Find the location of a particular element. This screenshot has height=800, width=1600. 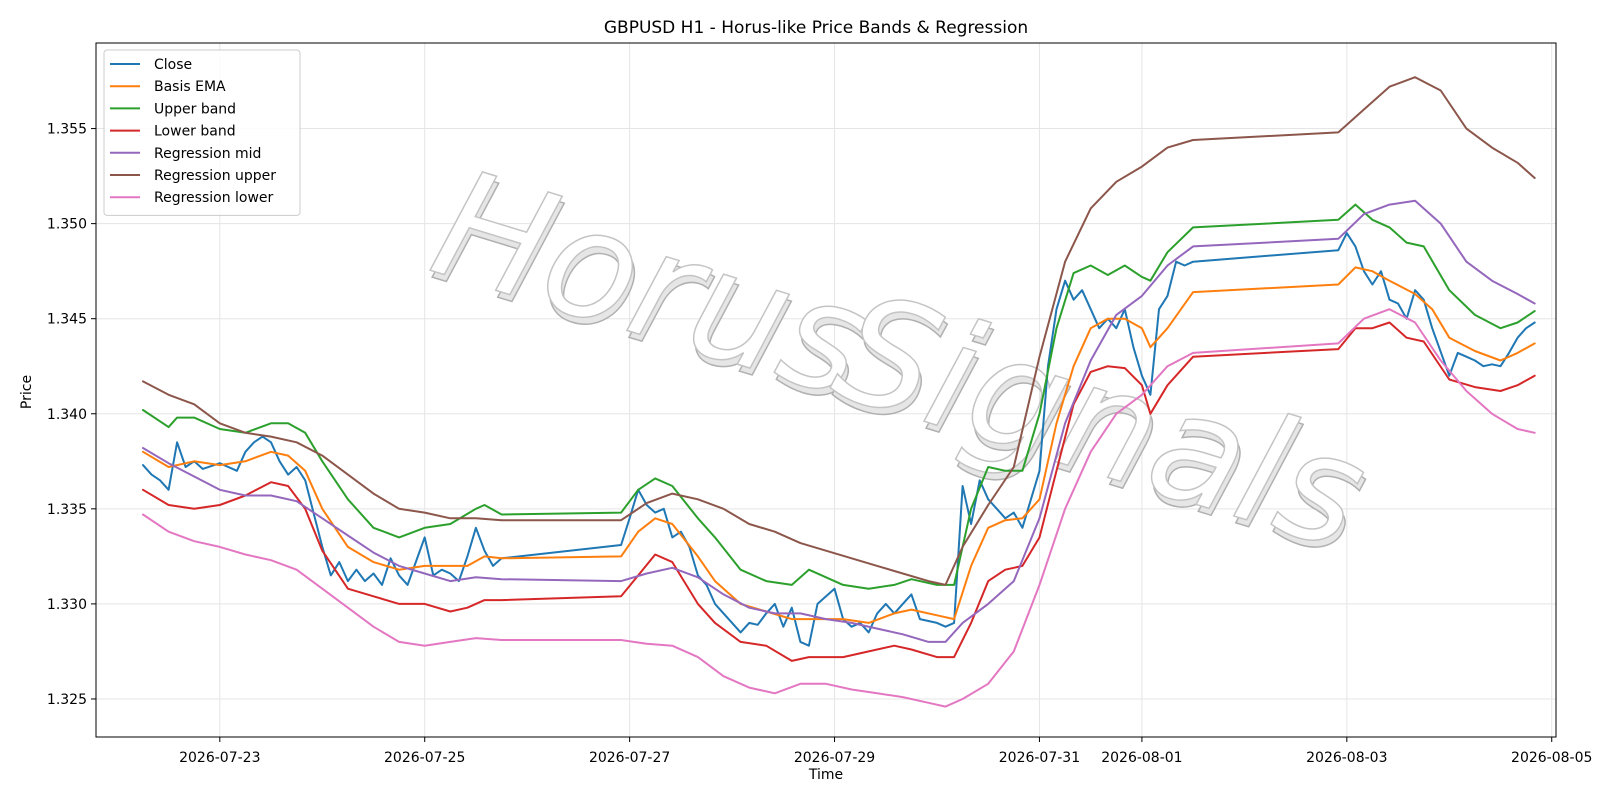

legend-label: Regression lower is located at coordinates (214, 198).